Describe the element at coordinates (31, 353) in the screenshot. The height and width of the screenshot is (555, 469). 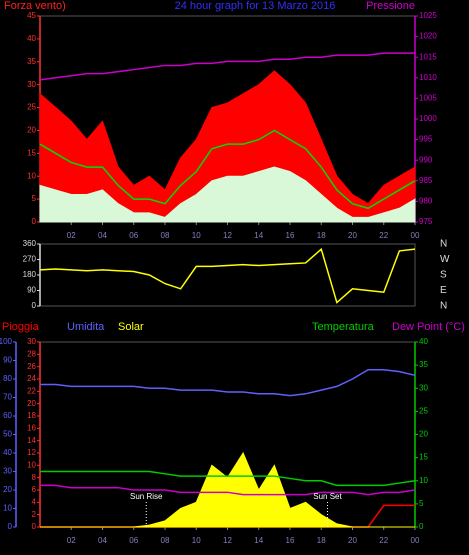
I see `y3-tick-label: 28` at that location.